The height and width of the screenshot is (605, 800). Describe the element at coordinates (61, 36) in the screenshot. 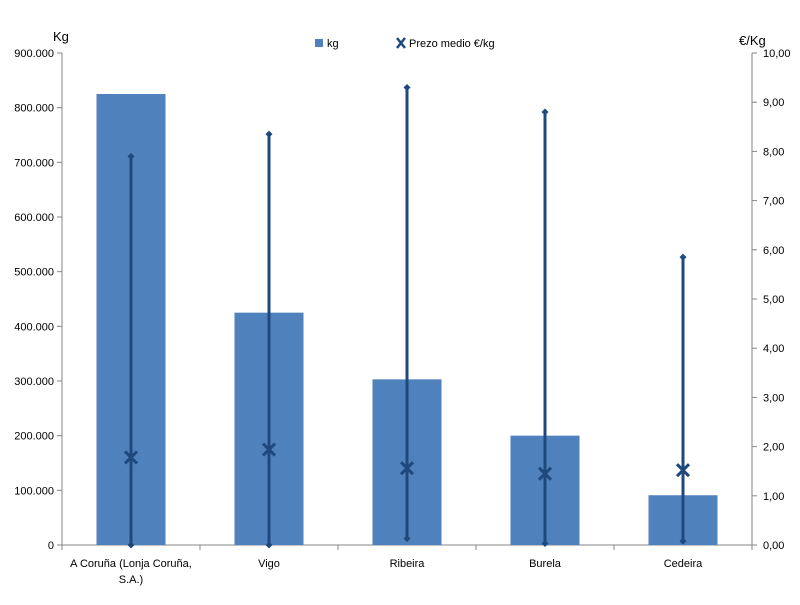

I see `y-left-axis-label: Kg` at that location.